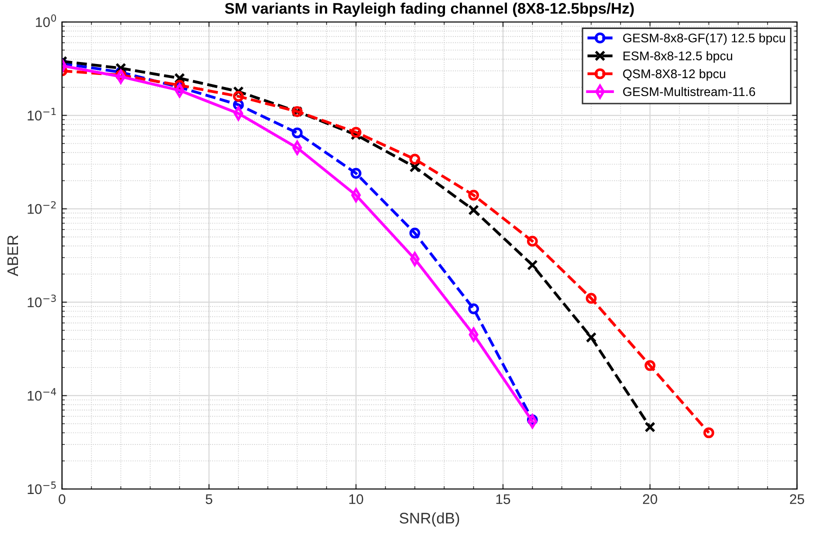 This screenshot has height=540, width=815. What do you see at coordinates (42, 114) in the screenshot?
I see `y-tick-label: 10$^{−1}$` at bounding box center [42, 114].